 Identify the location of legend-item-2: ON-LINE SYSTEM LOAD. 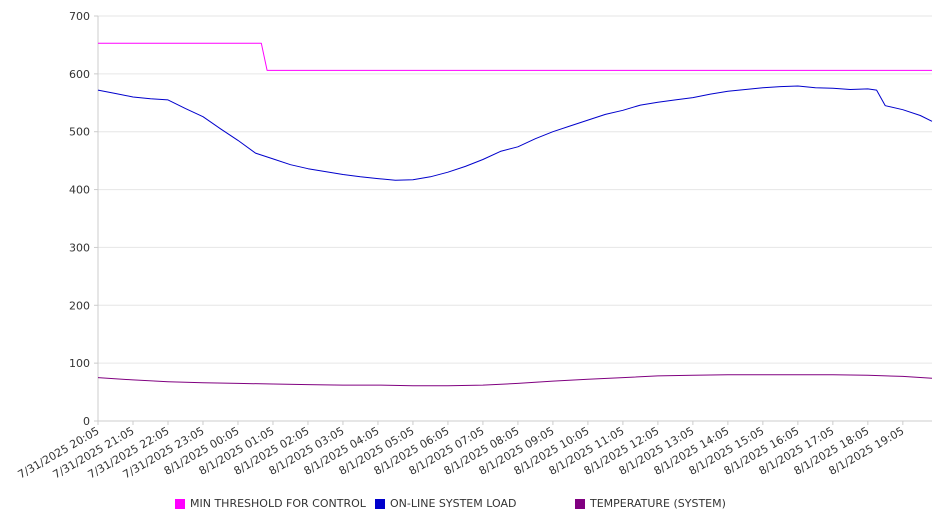
(445, 503).